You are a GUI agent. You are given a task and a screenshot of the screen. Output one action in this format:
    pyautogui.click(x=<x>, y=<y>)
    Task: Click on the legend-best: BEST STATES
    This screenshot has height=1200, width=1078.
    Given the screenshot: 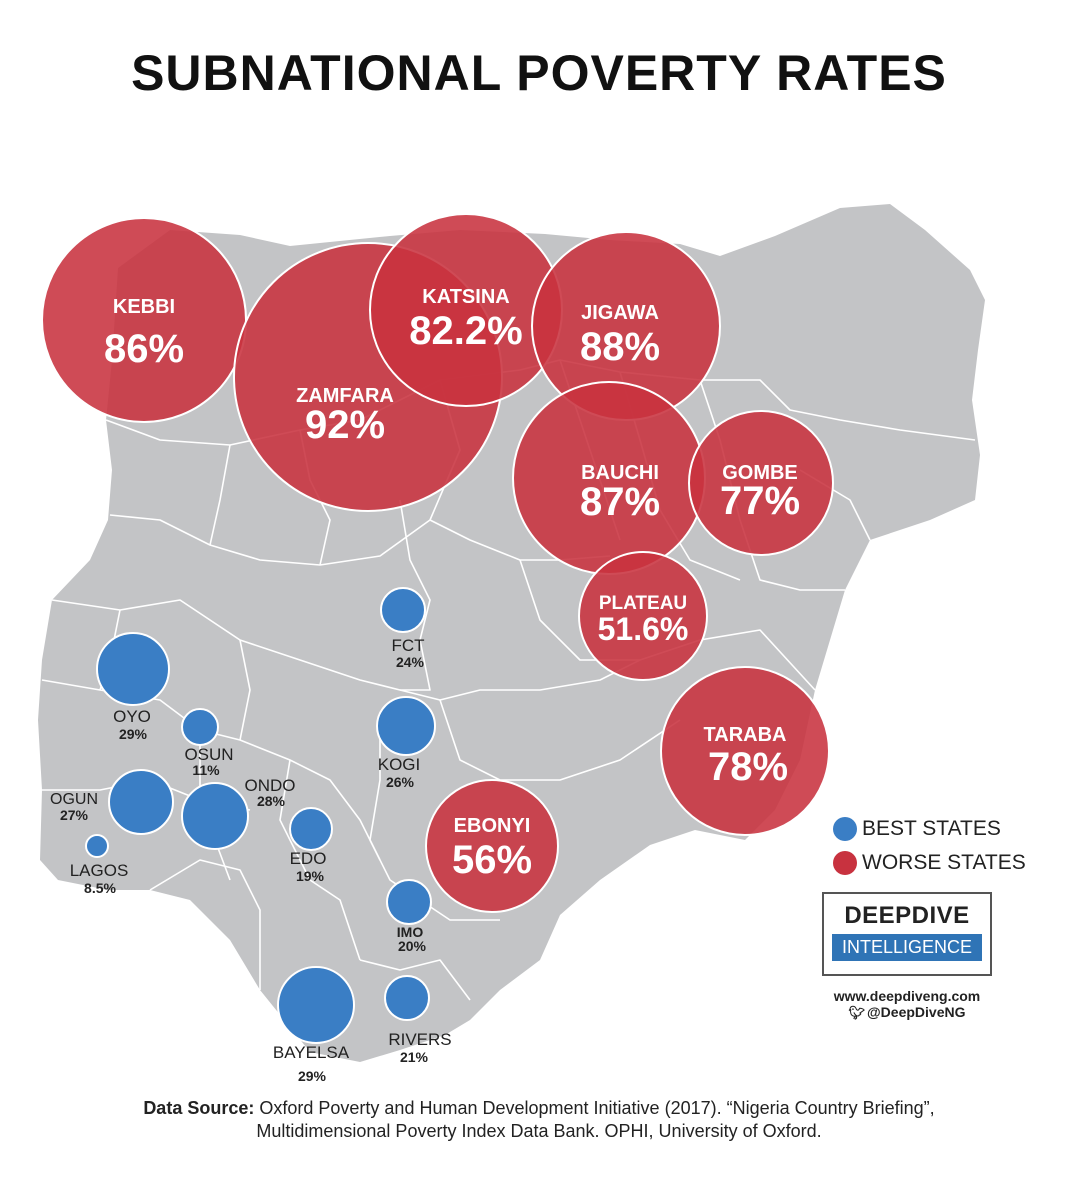 What is the action you would take?
    pyautogui.click(x=917, y=829)
    